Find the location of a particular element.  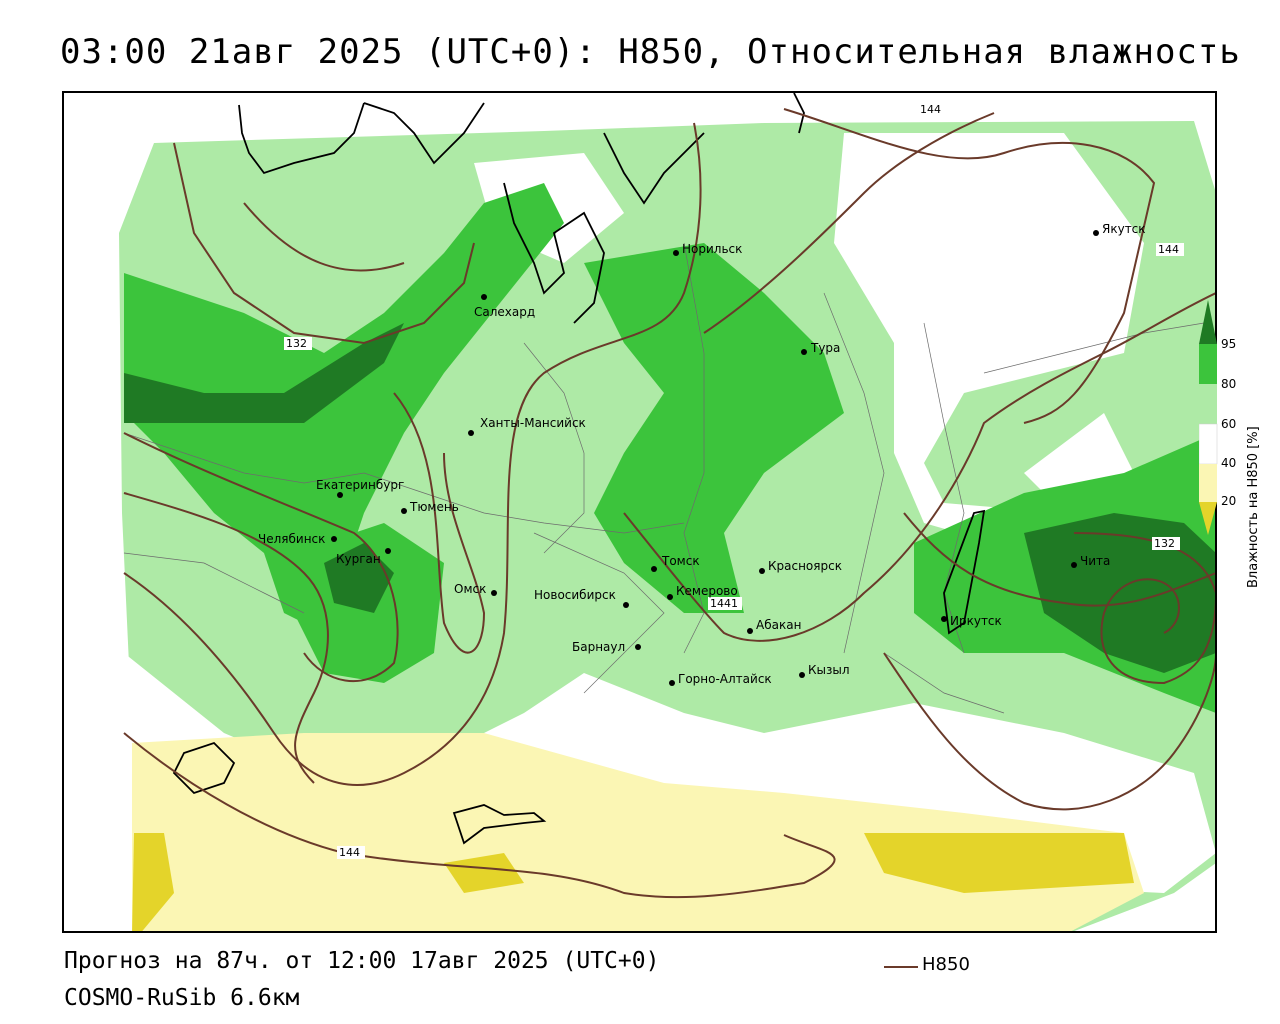

city-label: Омск is located at coordinates (470, 589).